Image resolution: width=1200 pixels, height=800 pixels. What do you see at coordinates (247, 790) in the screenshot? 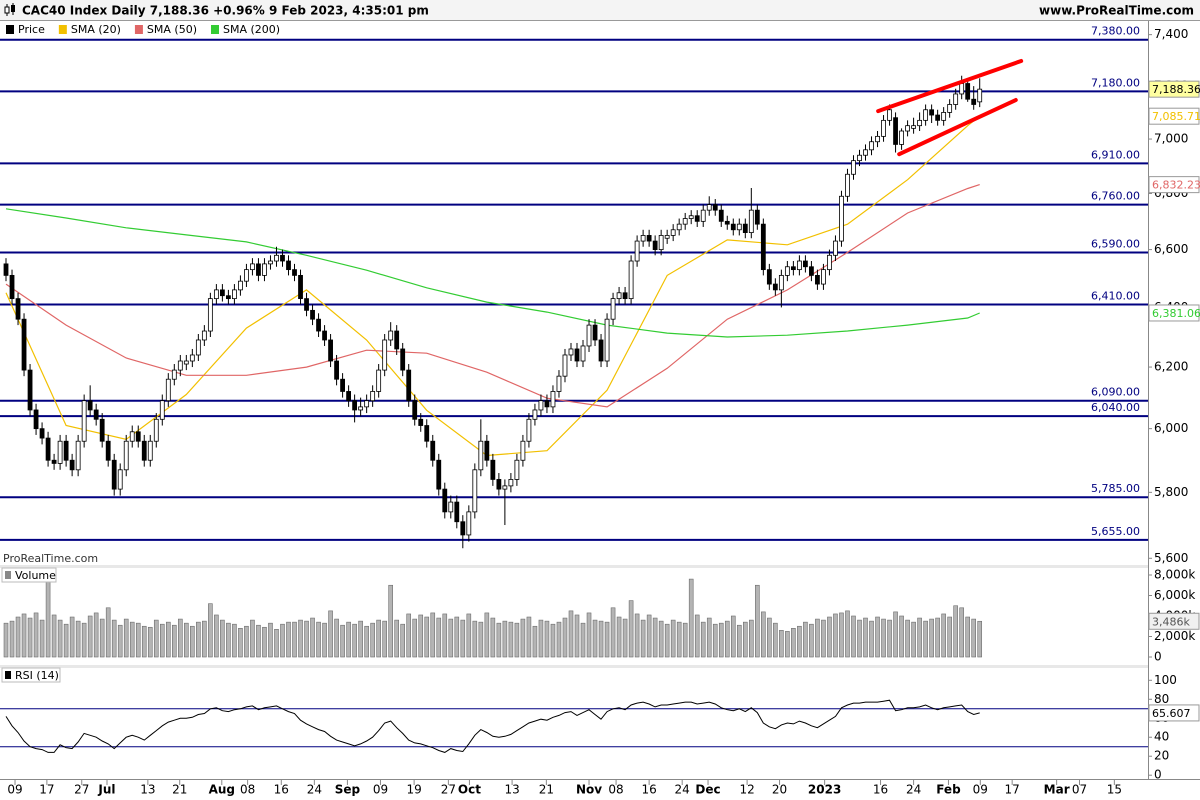
I see `x-tick-label: 08` at bounding box center [247, 790].